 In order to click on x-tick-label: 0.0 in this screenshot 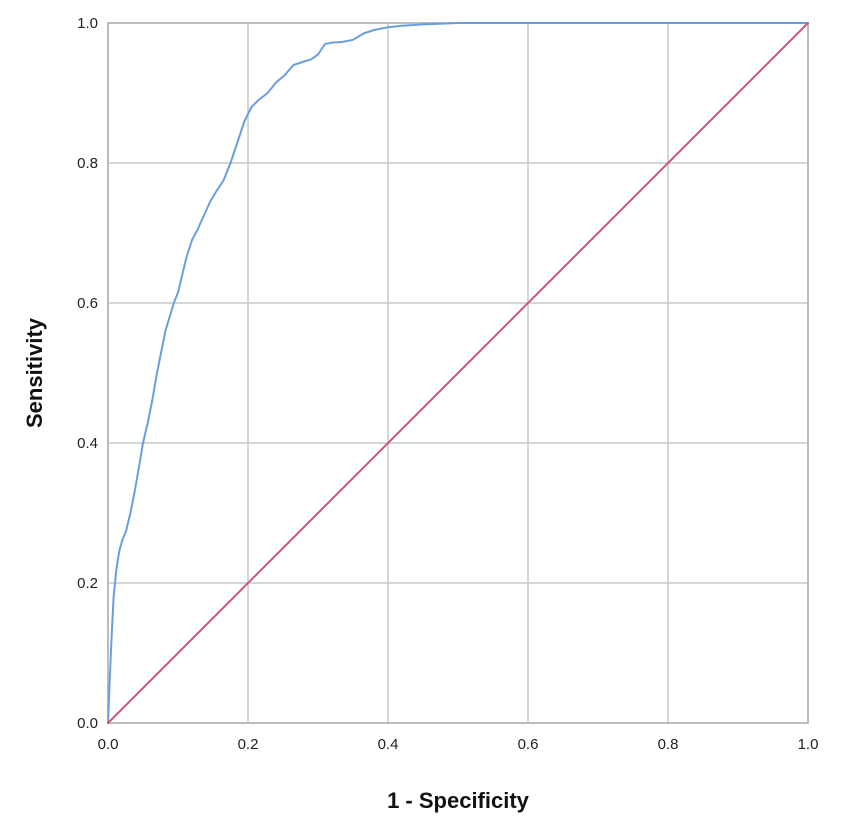, I will do `click(108, 744)`.